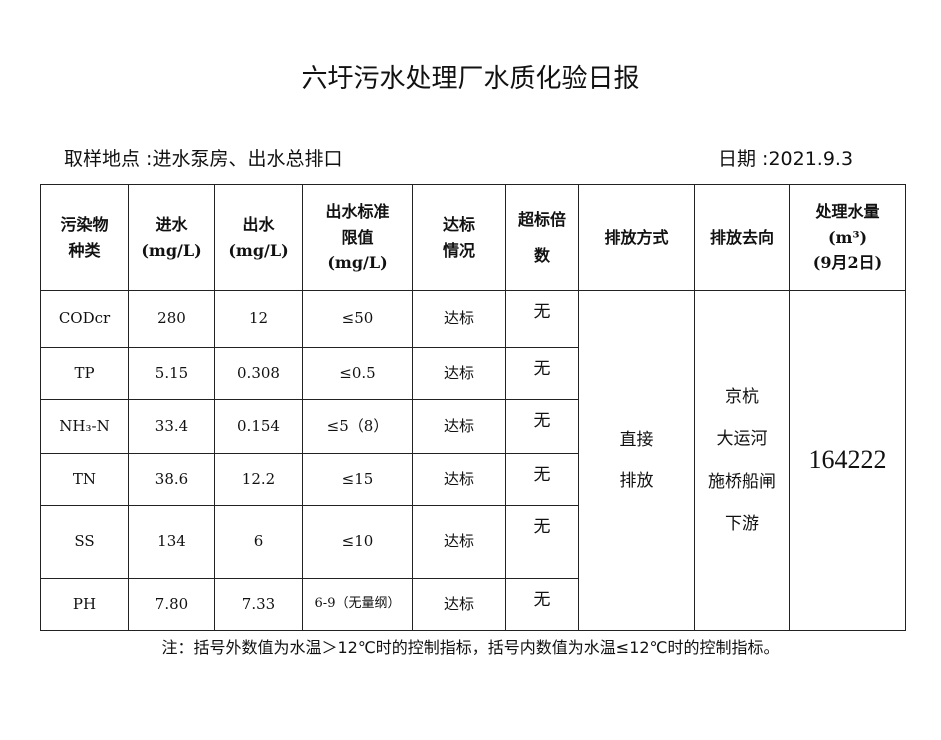 This screenshot has height=740, width=941. Describe the element at coordinates (171, 319) in the screenshot. I see `inflow-value: 280` at that location.